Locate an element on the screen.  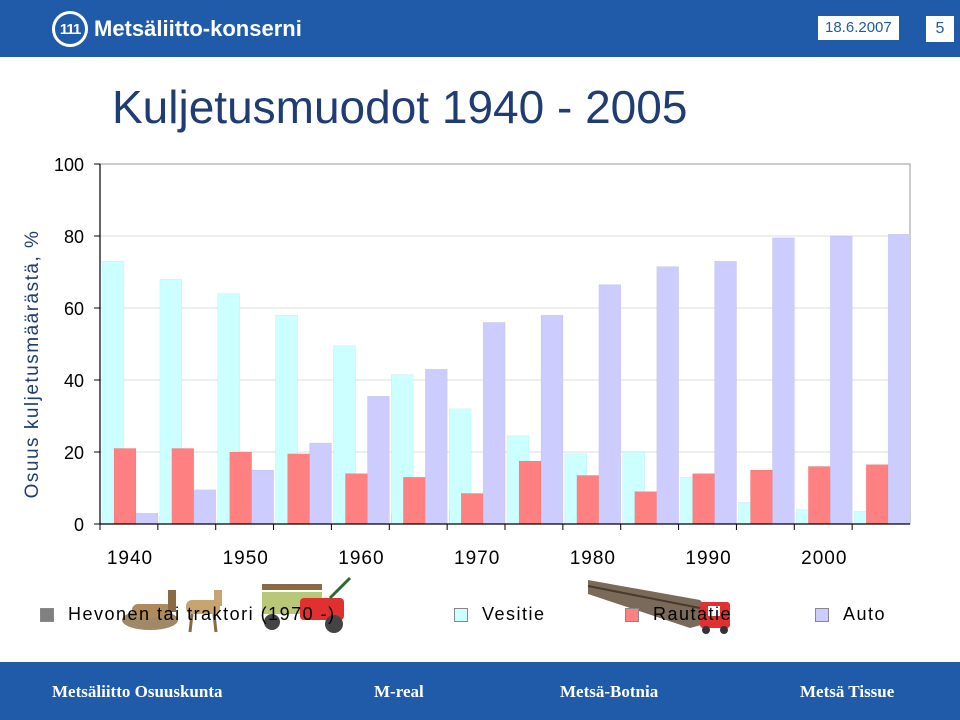
slide-number: 5 is located at coordinates (940, 29).